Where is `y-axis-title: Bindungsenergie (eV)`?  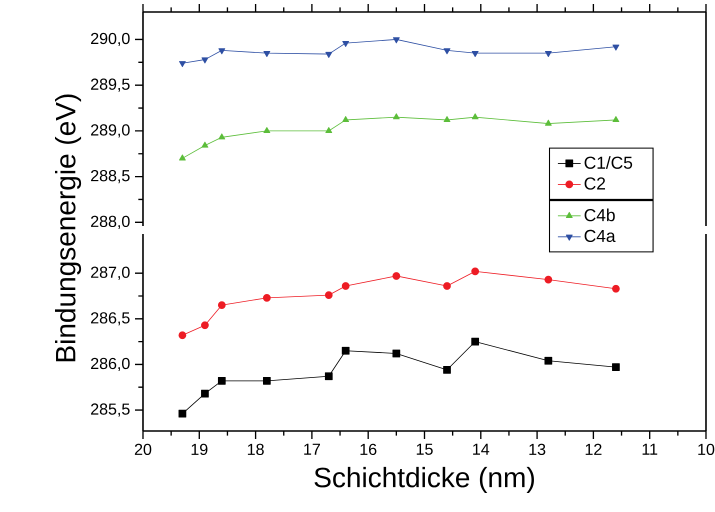
y-axis-title: Bindungsenergie (eV) is located at coordinates (68, 228).